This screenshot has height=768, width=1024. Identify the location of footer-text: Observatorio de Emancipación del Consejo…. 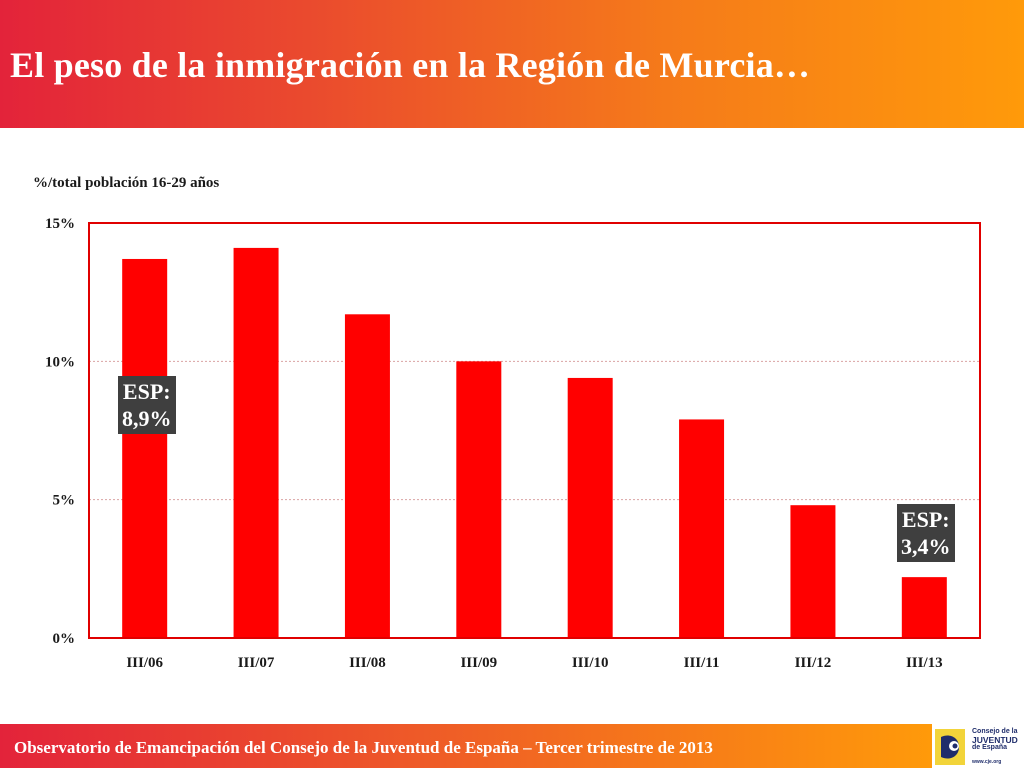
(363, 747).